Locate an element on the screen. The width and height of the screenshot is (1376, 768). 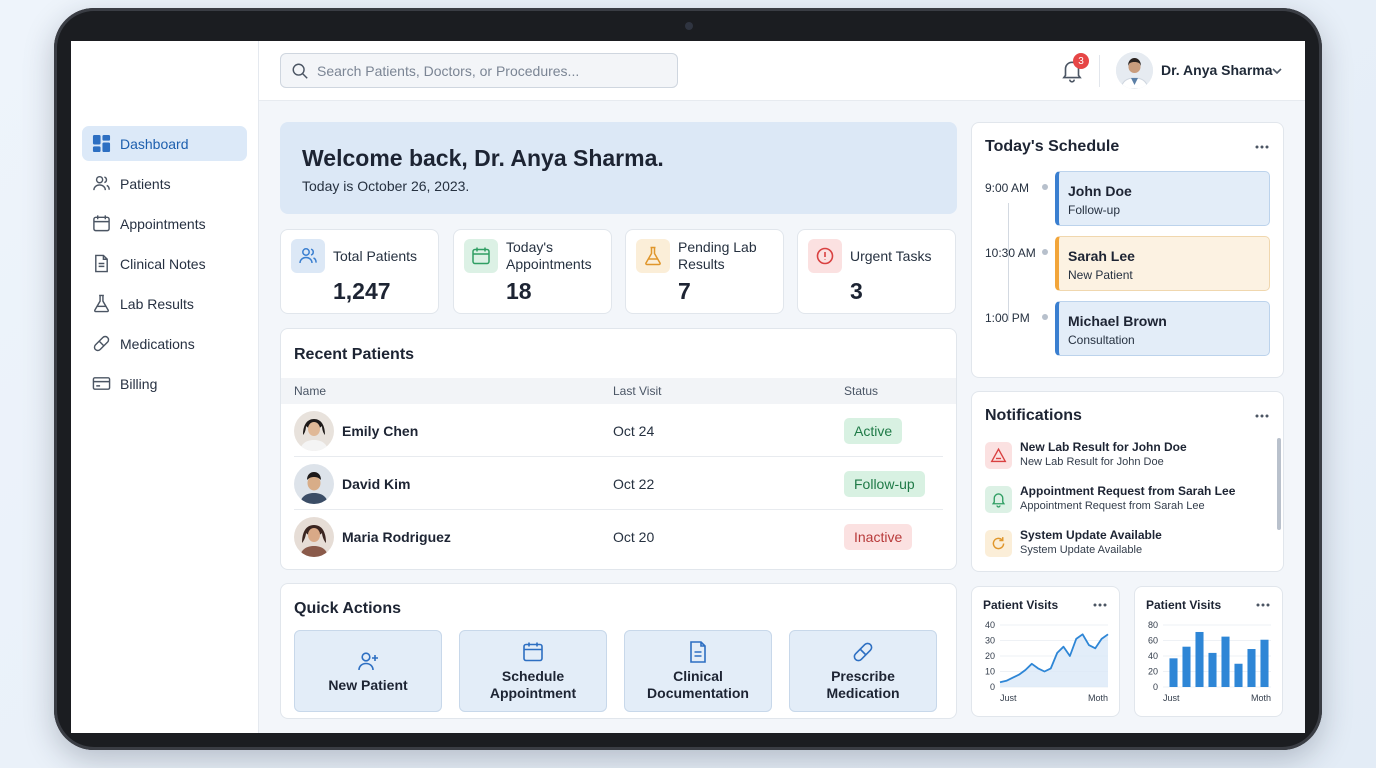
sidebar-item-label: Billing is located at coordinates (139, 383).